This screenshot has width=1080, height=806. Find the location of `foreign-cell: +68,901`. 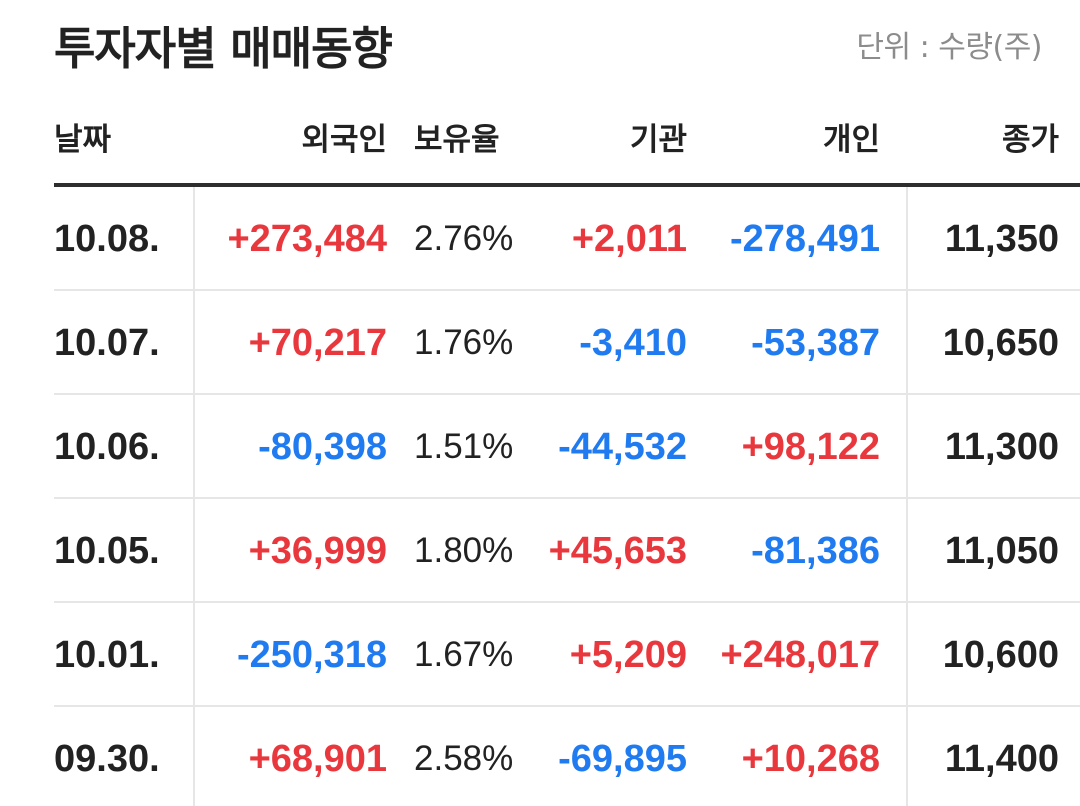

foreign-cell: +68,901 is located at coordinates (317, 759).